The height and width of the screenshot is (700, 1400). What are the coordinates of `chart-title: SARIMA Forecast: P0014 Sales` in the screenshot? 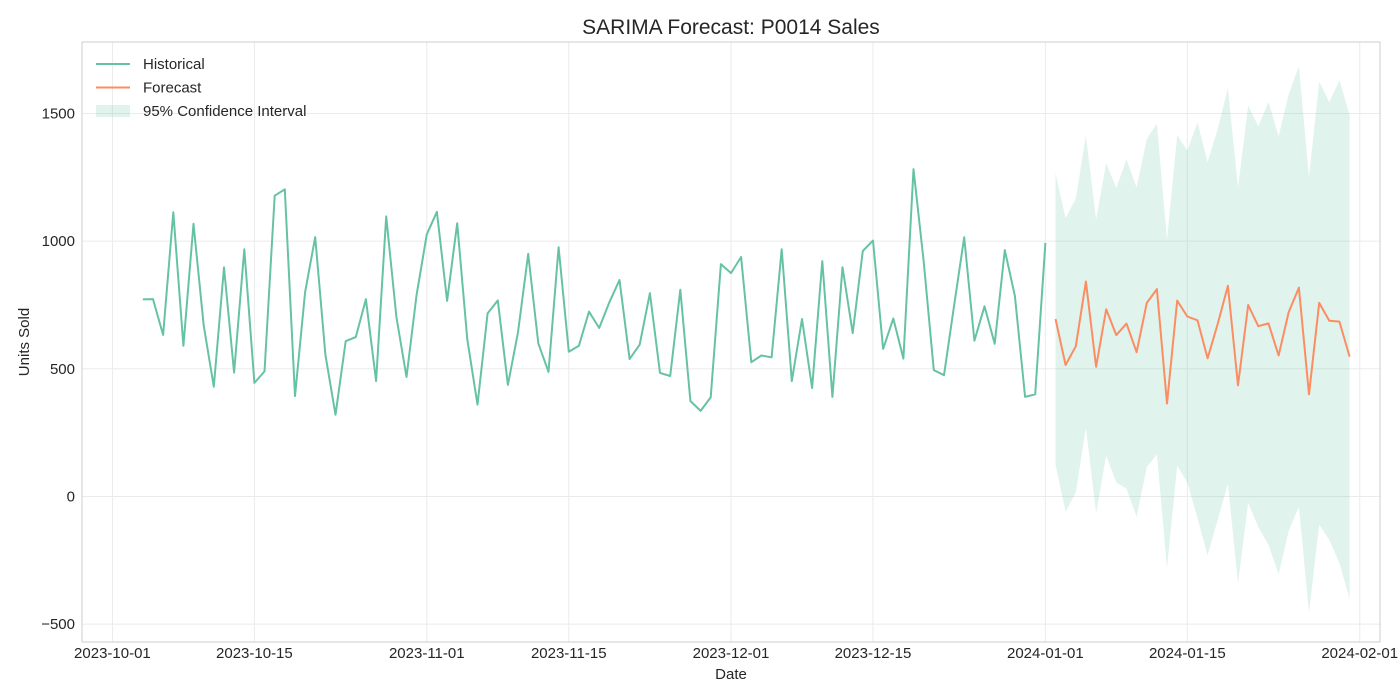 It's located at (731, 27).